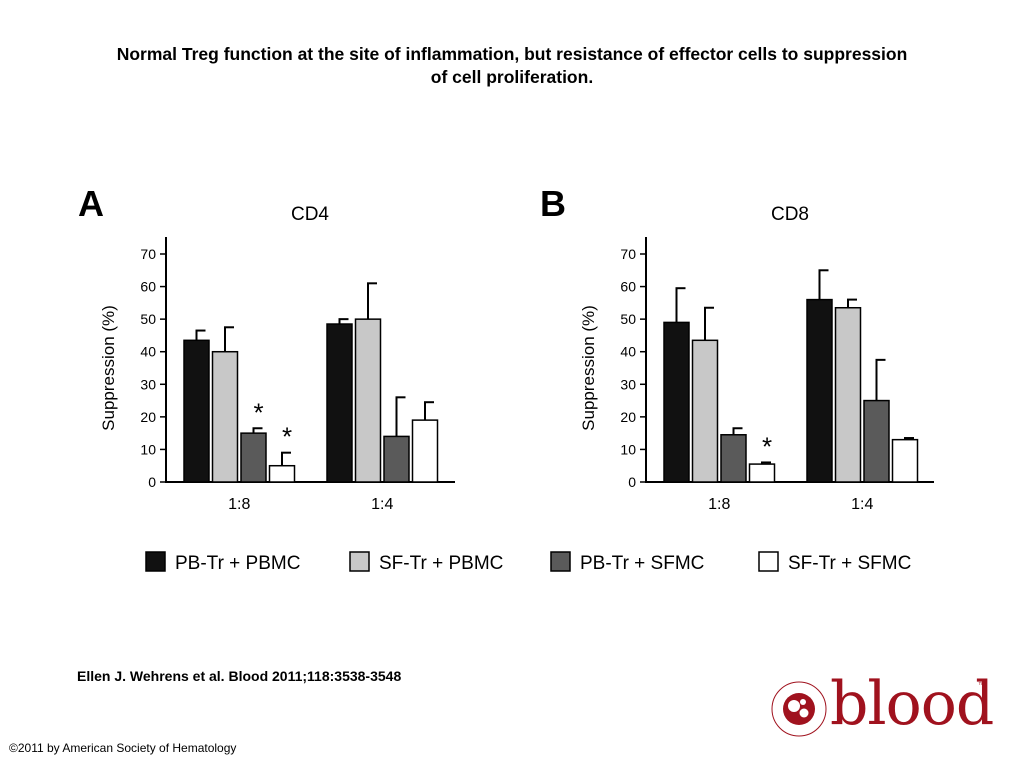 This screenshot has width=1024, height=768. Describe the element at coordinates (790, 214) in the screenshot. I see `chart-title: CD8` at that location.